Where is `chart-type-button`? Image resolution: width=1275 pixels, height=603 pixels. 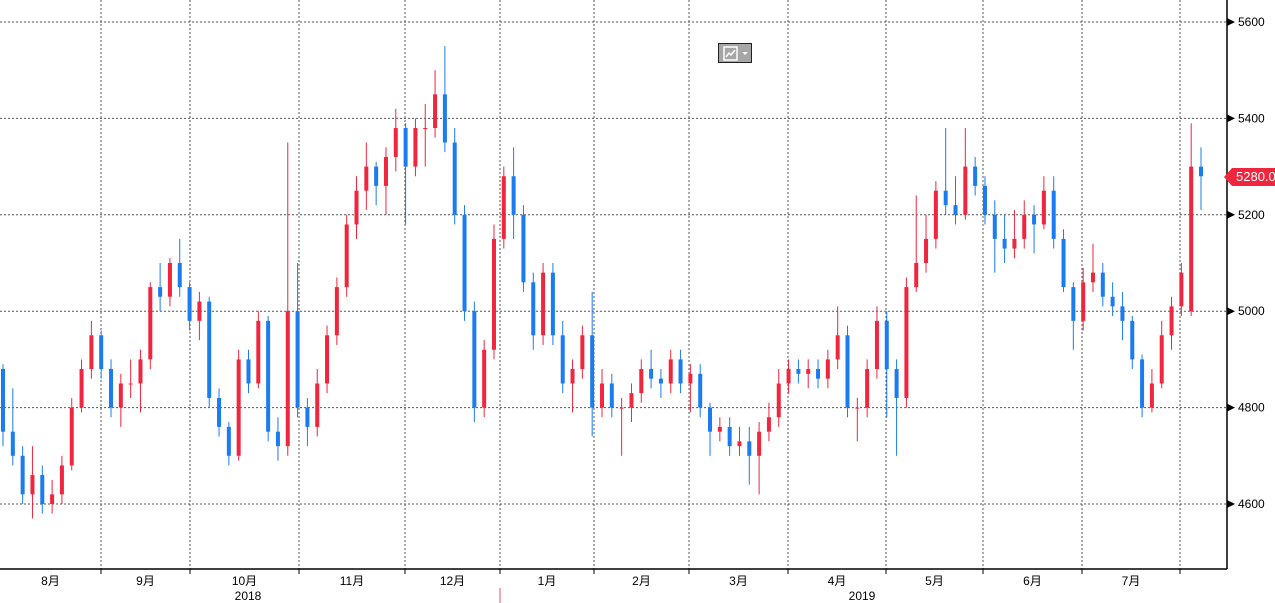
chart-type-button is located at coordinates (735, 53).